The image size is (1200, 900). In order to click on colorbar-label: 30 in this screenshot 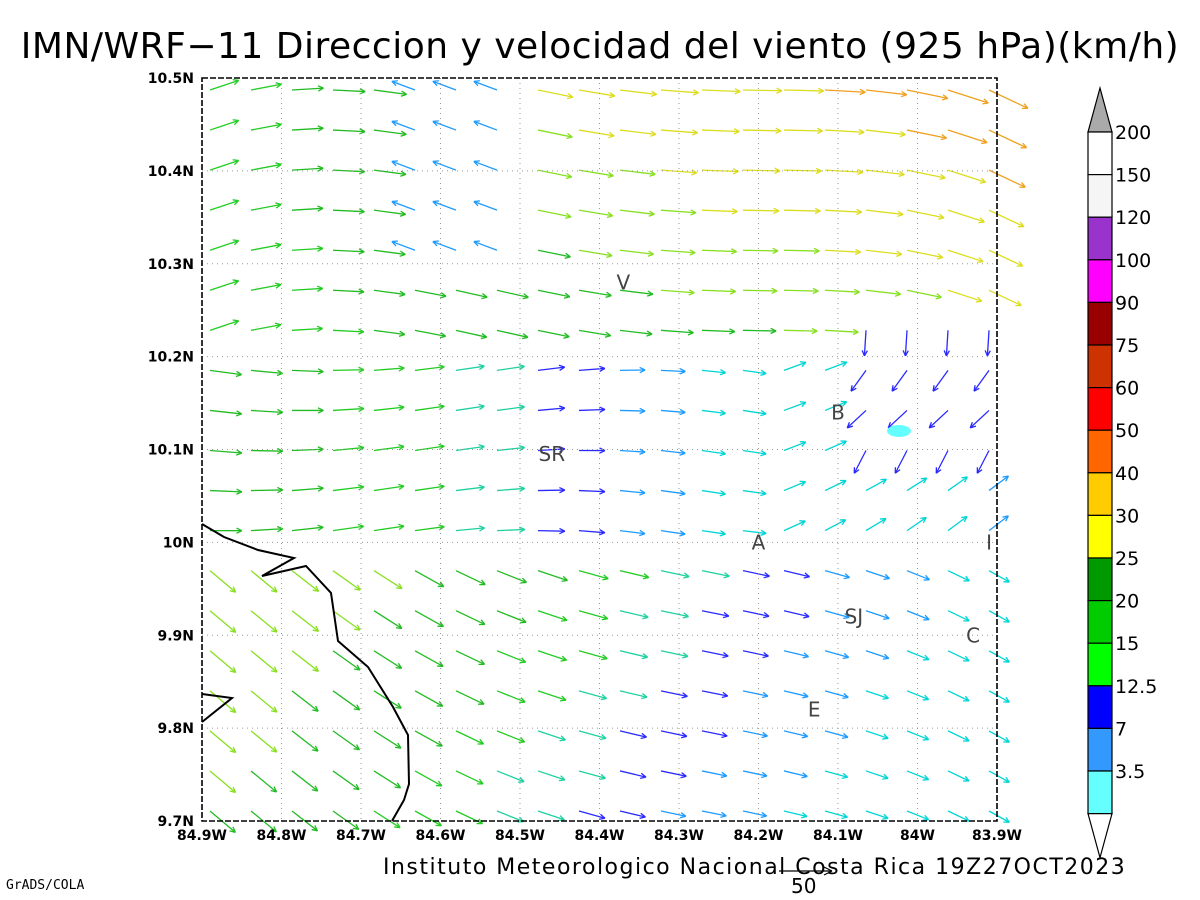, I will do `click(1127, 516)`.